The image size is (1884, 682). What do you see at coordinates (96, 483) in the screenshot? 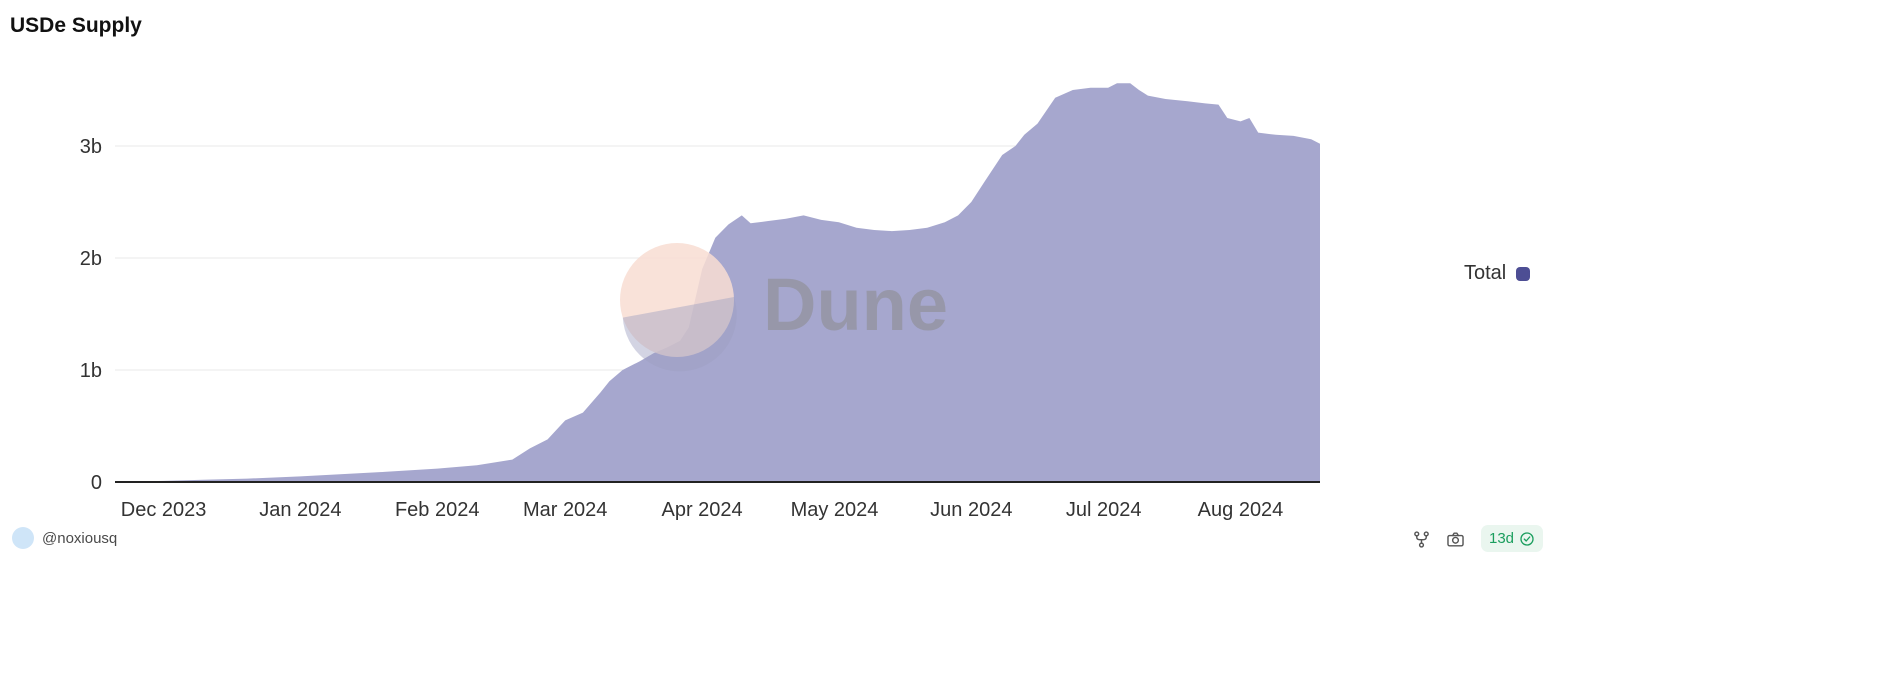
I see `y-axis-tick-label: 0` at bounding box center [96, 483].